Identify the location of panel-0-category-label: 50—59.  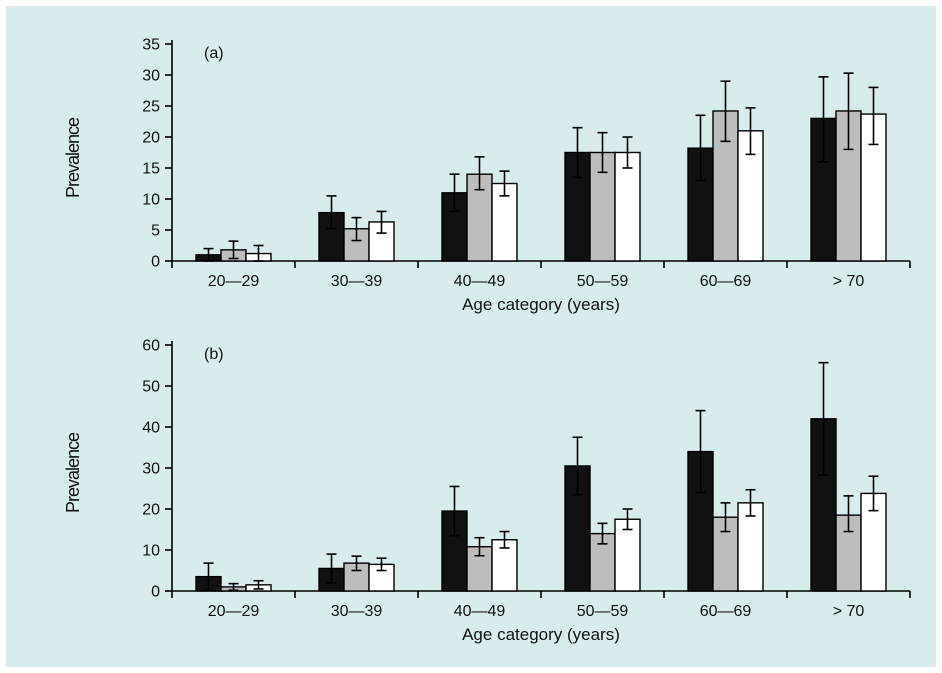
(603, 281).